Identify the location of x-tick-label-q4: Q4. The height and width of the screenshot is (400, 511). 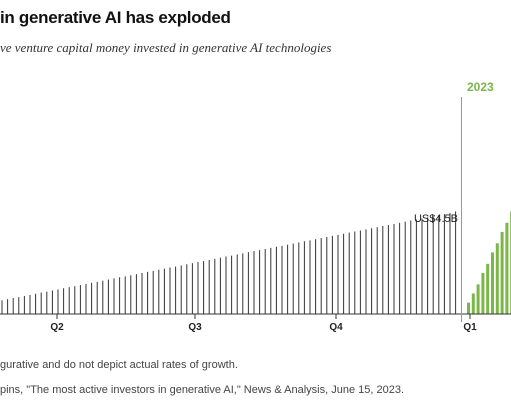
(336, 327).